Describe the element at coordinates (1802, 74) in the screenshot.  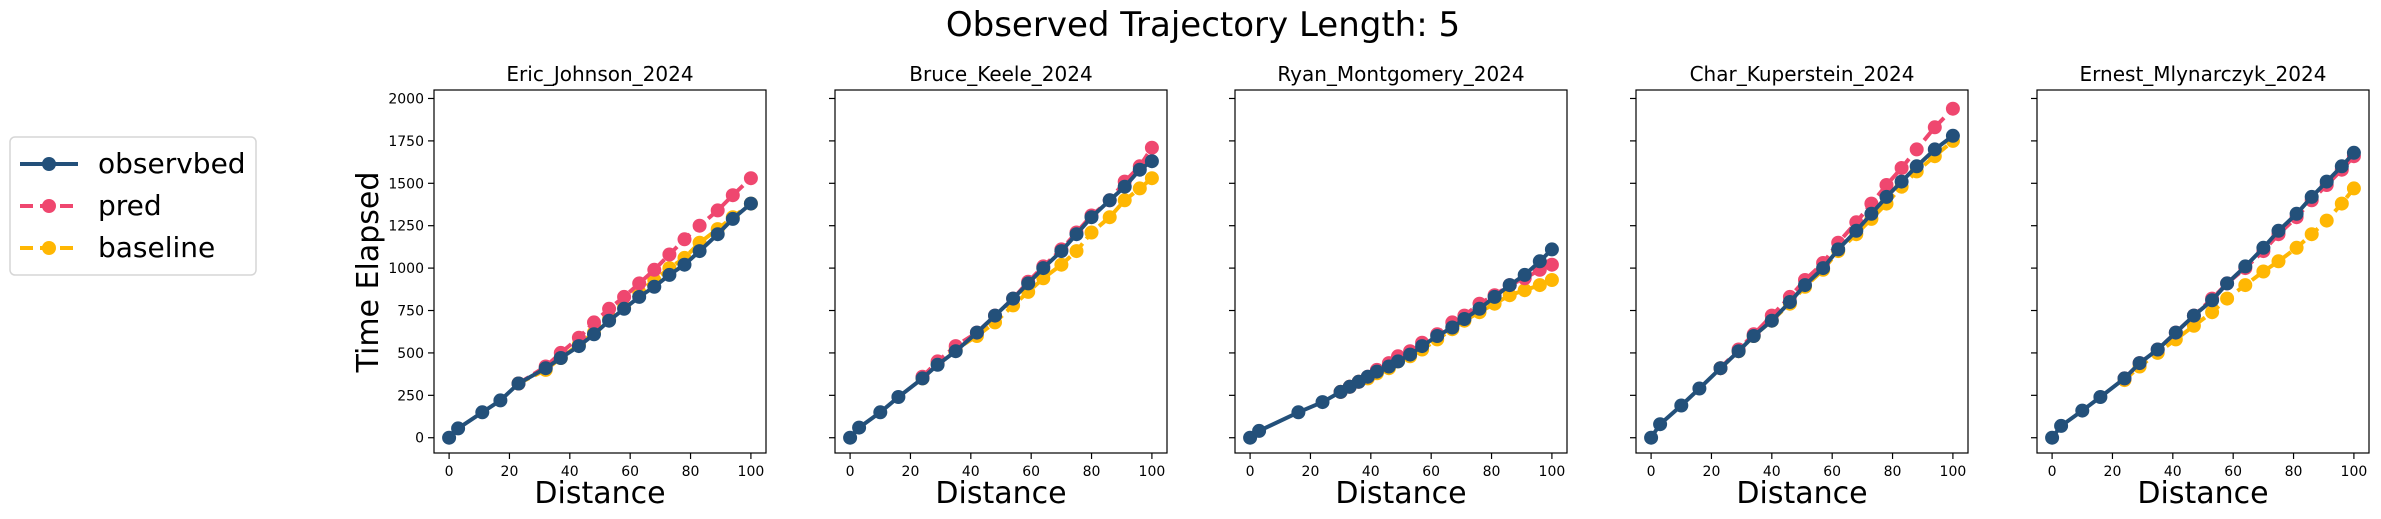
I see `subplot-title: Char_Kuperstein_2024` at that location.